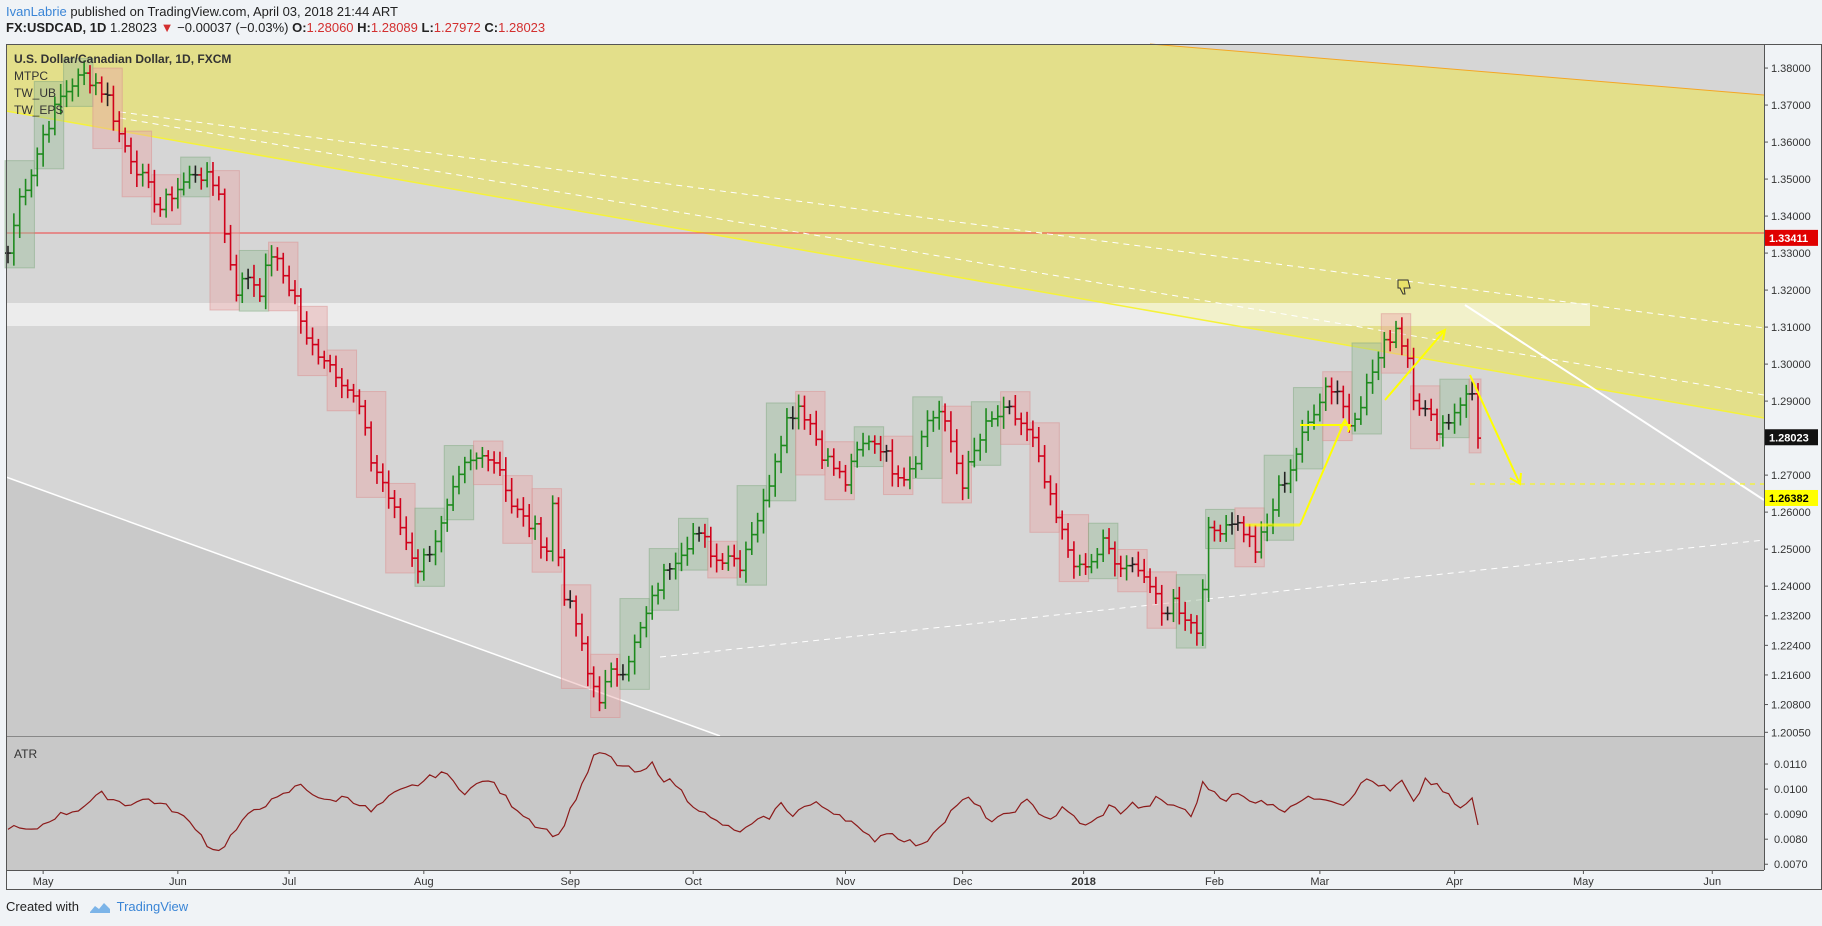 Image resolution: width=1822 pixels, height=926 pixels. I want to click on price-tick-label: 1.33000, so click(1791, 254).